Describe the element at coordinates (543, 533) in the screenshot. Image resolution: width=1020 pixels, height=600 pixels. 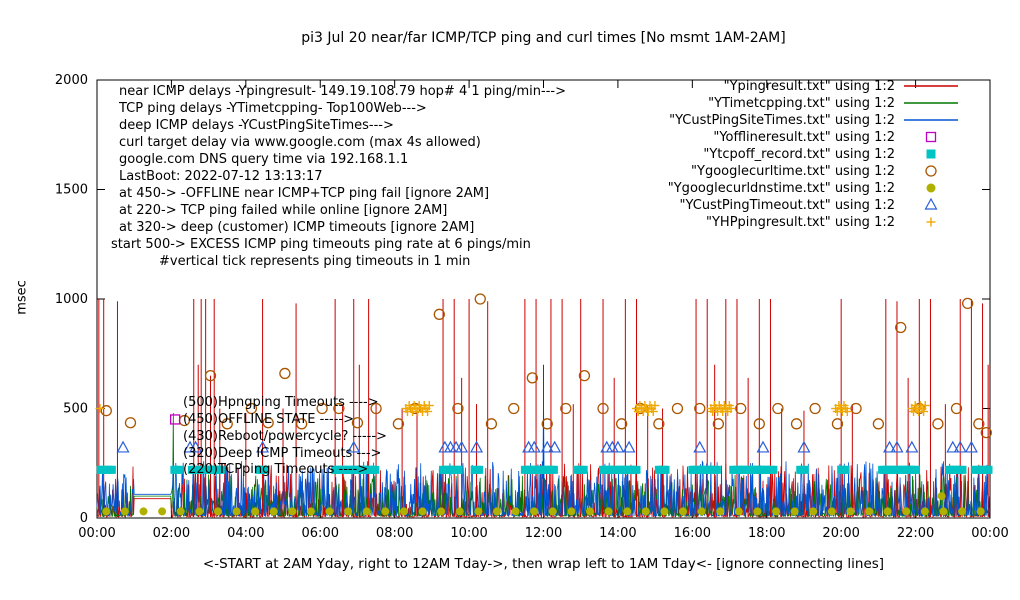
I see `x-tick-label: 12:00` at that location.